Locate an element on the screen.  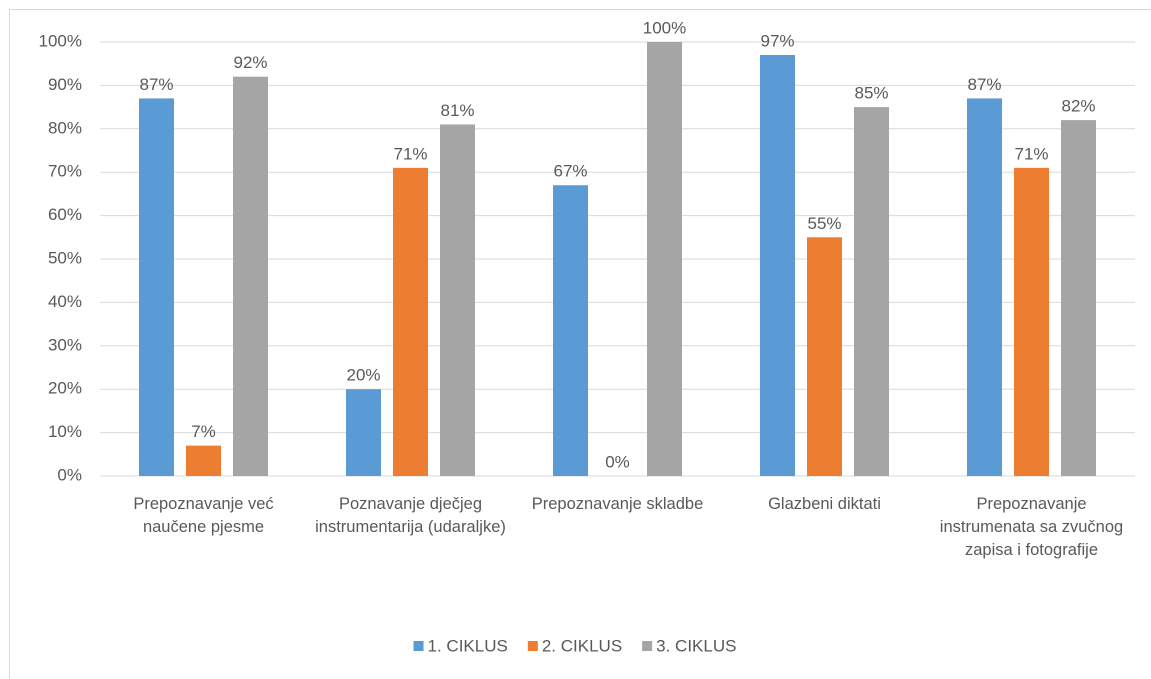
legend-label: 1. CIKLUS is located at coordinates (468, 645).